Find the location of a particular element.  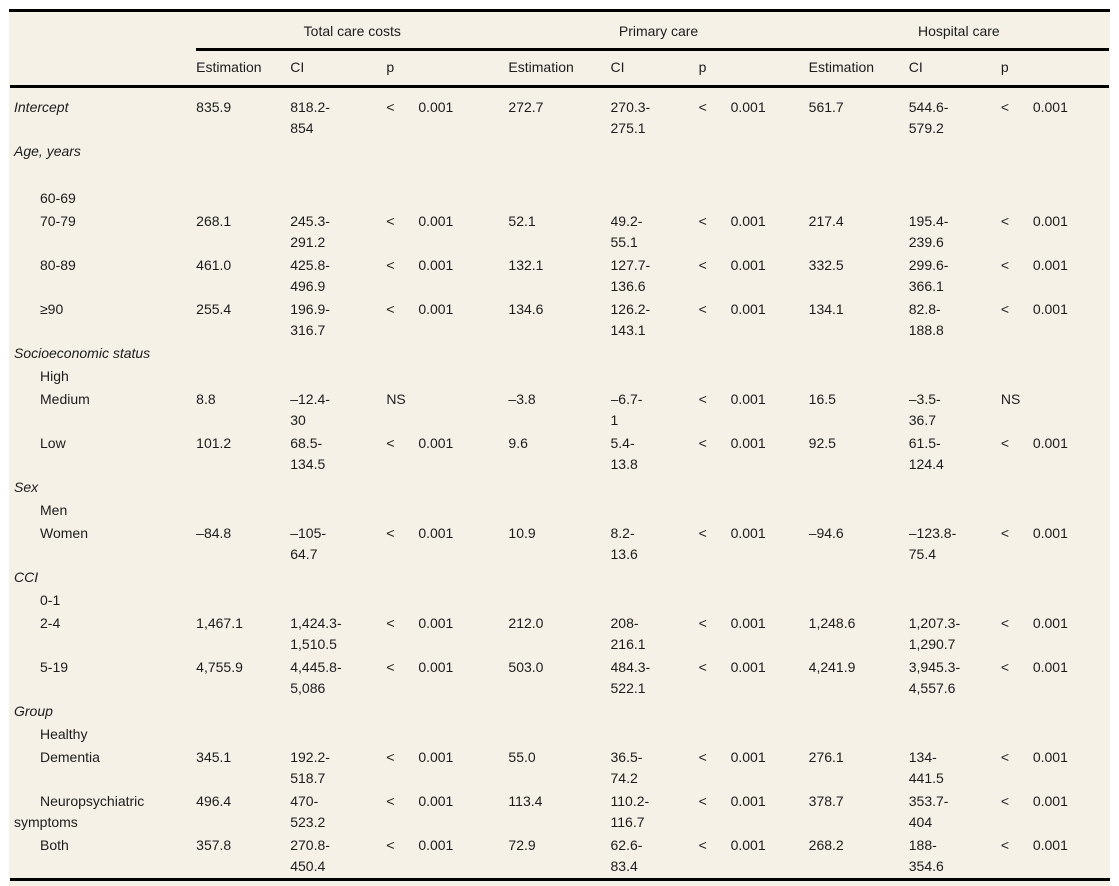

row-label: Age, years is located at coordinates (47, 151).